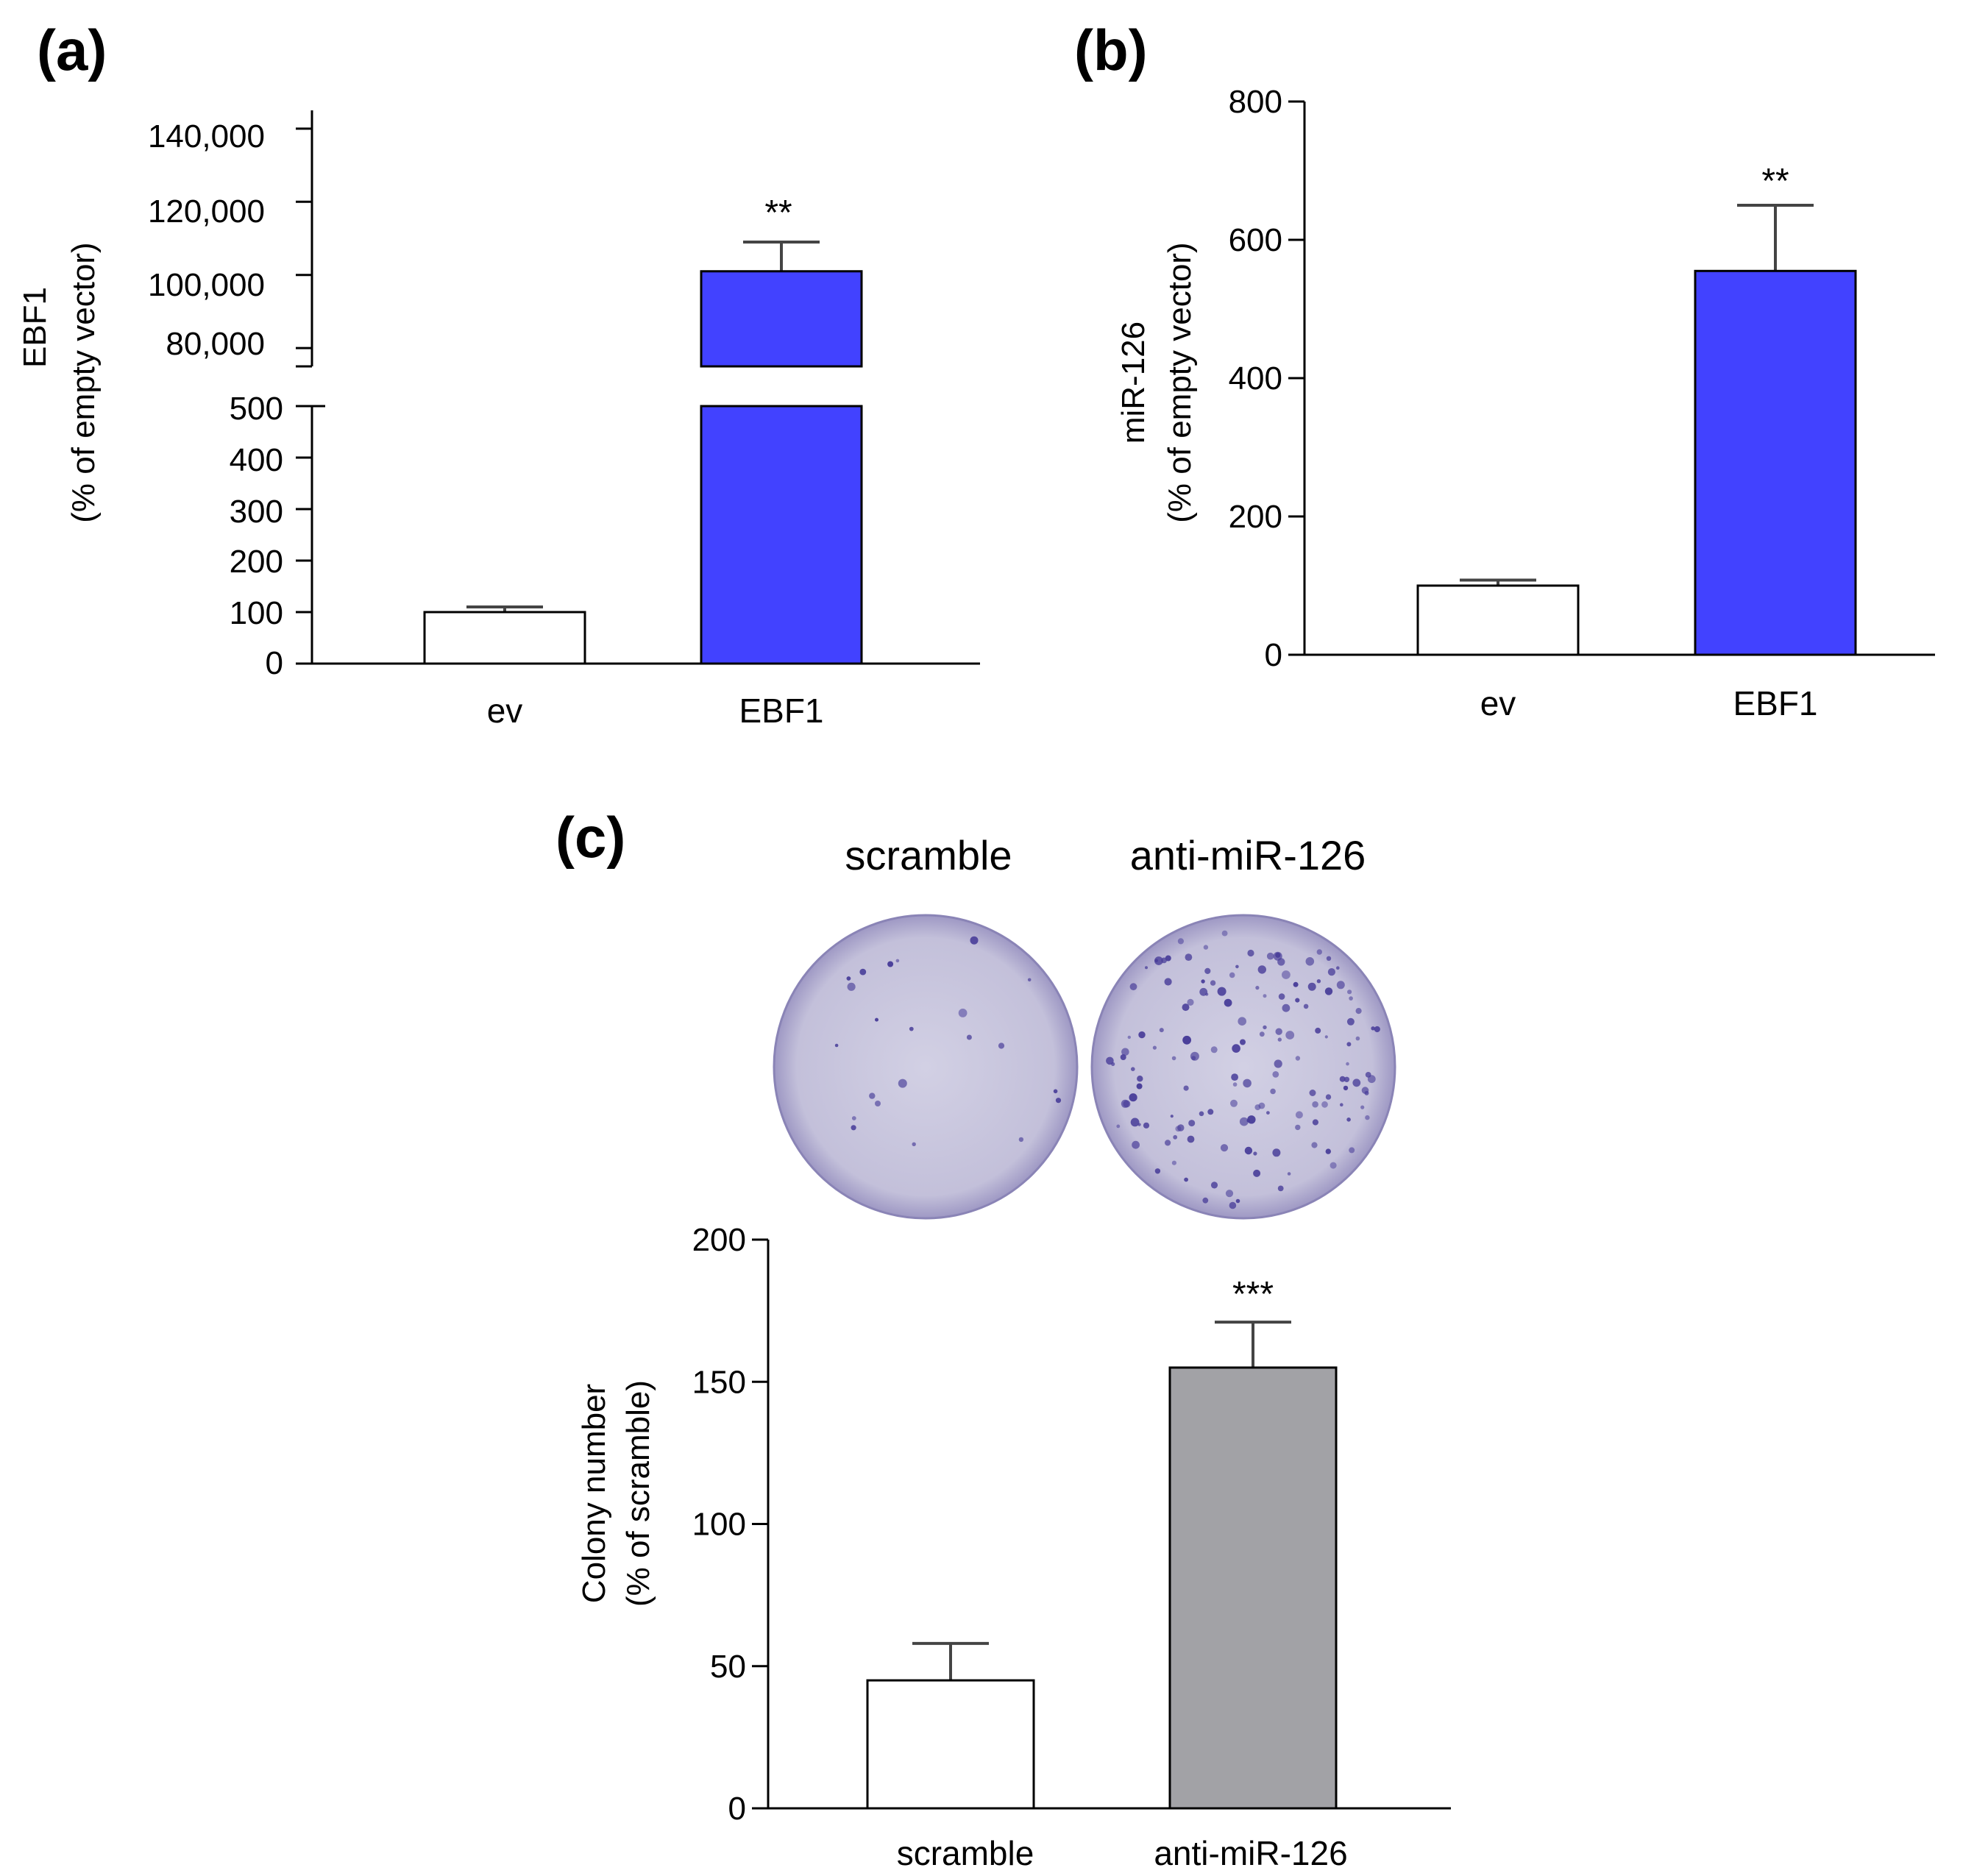 The image size is (1988, 1876). Describe the element at coordinates (590, 837) in the screenshot. I see `panel-label-c: (c)` at that location.